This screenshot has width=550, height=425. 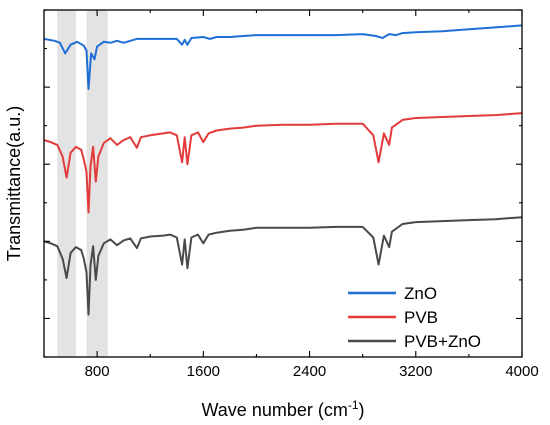 I want to click on x-axis-title-tail: ), so click(x=362, y=410).